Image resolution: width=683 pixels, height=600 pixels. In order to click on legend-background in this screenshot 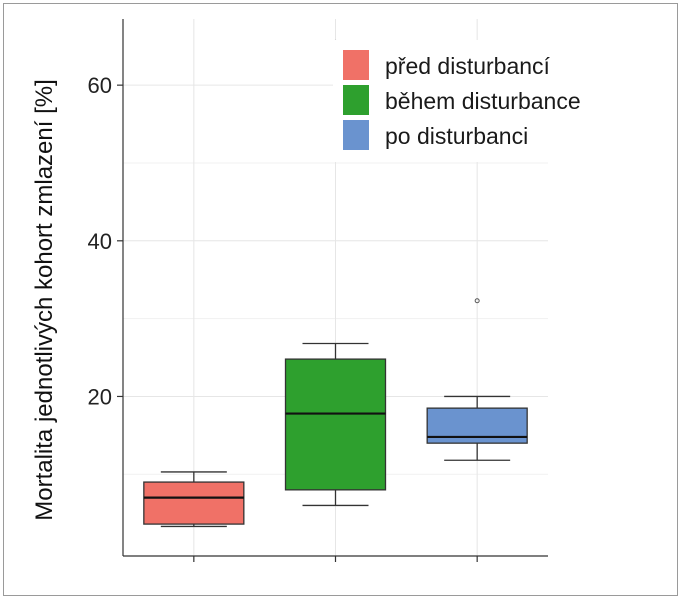, I will do `click(479, 101)`.